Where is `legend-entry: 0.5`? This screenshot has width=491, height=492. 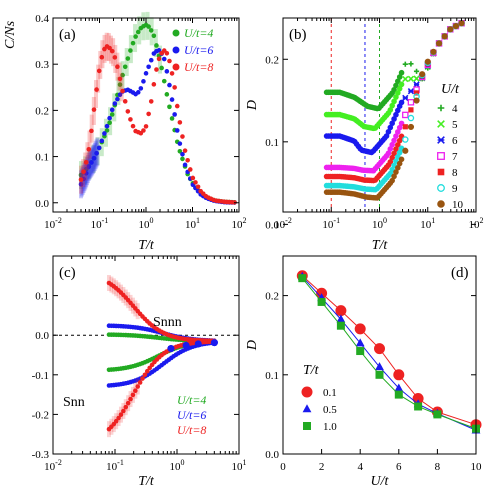 legend-entry: 0.5 is located at coordinates (330, 410).